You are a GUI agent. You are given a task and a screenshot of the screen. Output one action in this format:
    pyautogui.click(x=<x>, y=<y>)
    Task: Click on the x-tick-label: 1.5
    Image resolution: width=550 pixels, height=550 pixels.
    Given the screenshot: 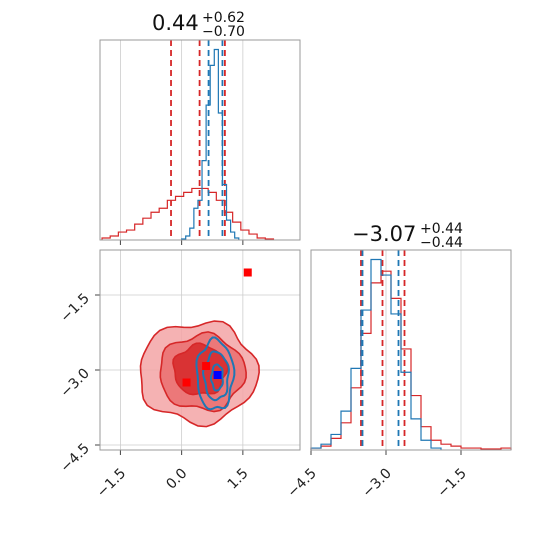 What is the action you would take?
    pyautogui.click(x=238, y=479)
    